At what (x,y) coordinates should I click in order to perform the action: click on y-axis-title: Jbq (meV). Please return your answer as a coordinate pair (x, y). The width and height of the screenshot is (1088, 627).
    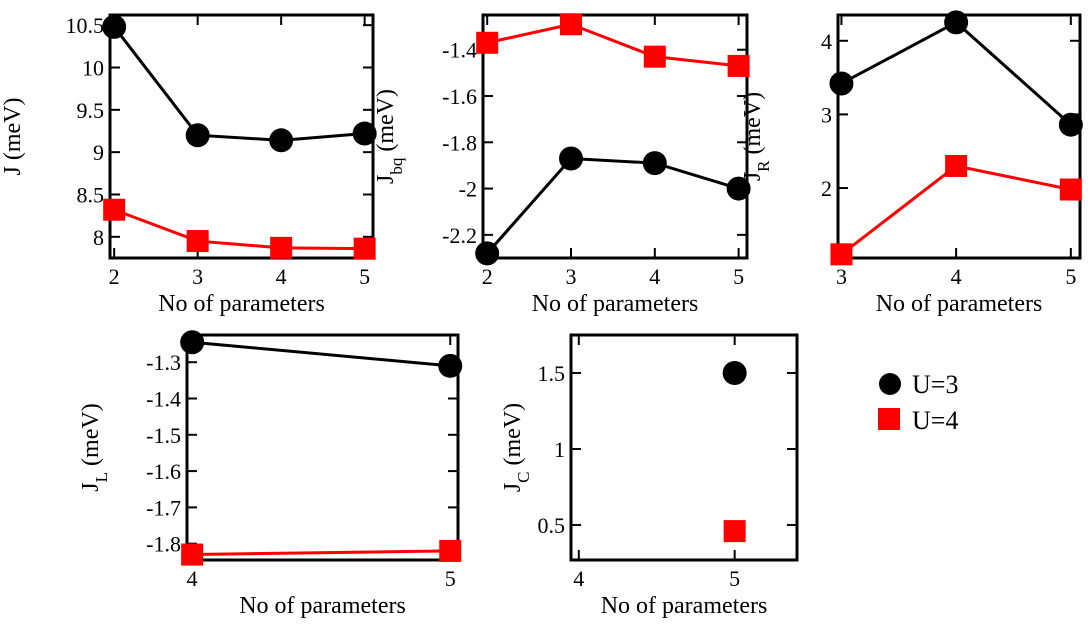
    Looking at the image, I should click on (389, 136).